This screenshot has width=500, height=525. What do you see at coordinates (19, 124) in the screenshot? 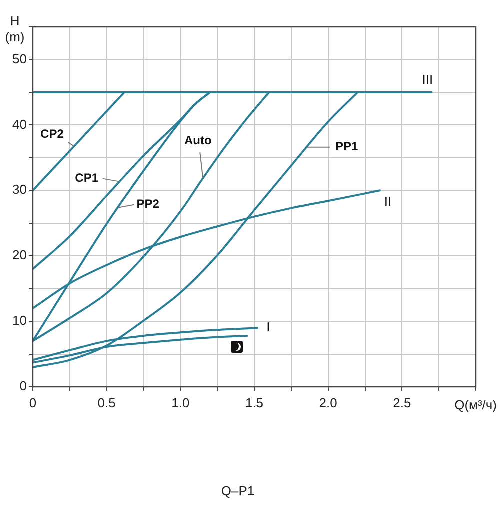
I see `y-tick-label: 40` at bounding box center [19, 124].